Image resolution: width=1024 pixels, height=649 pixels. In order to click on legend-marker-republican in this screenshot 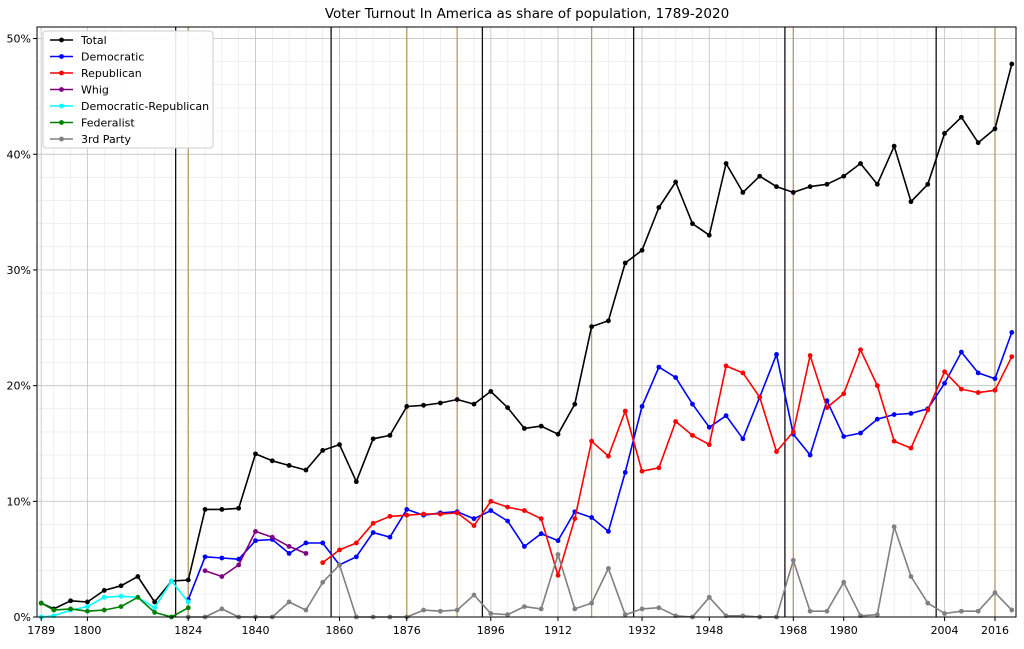, I will do `click(61, 73)`.